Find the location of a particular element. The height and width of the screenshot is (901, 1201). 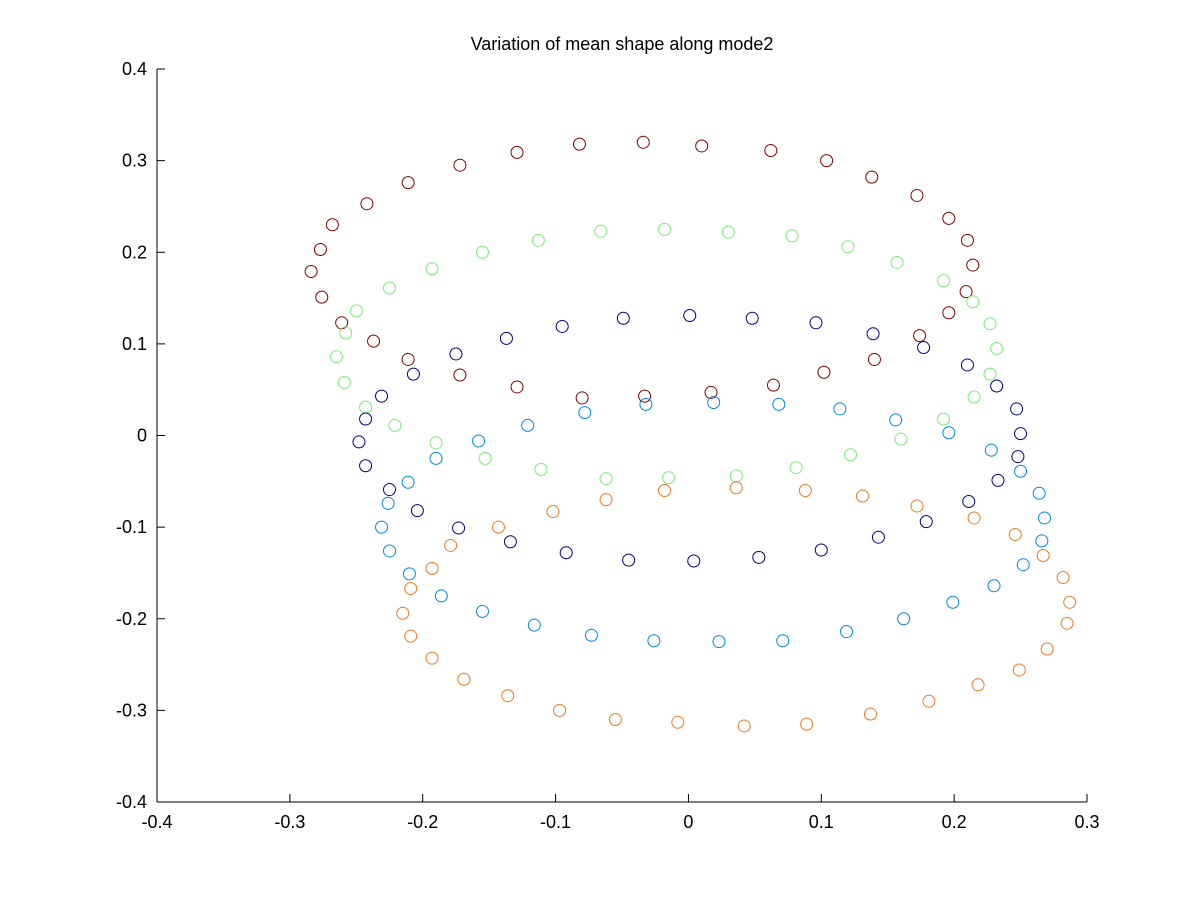

y-tick-label: -0.1 is located at coordinates (131, 527).